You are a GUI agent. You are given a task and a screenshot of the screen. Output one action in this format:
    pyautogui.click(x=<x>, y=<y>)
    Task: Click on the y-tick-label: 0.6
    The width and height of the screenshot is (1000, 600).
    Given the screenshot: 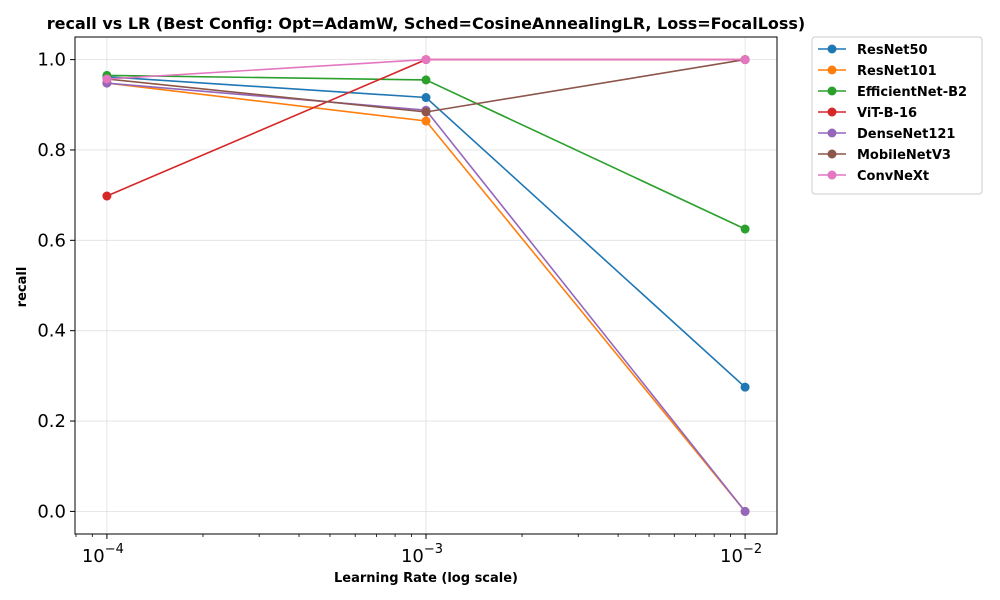 What is the action you would take?
    pyautogui.click(x=51, y=240)
    